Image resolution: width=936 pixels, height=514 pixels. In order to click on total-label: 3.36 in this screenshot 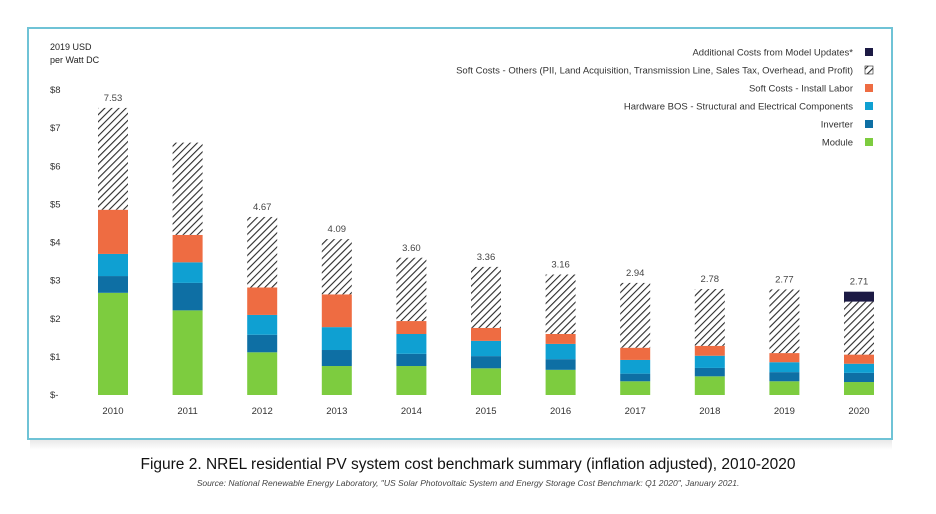, I will do `click(486, 257)`.